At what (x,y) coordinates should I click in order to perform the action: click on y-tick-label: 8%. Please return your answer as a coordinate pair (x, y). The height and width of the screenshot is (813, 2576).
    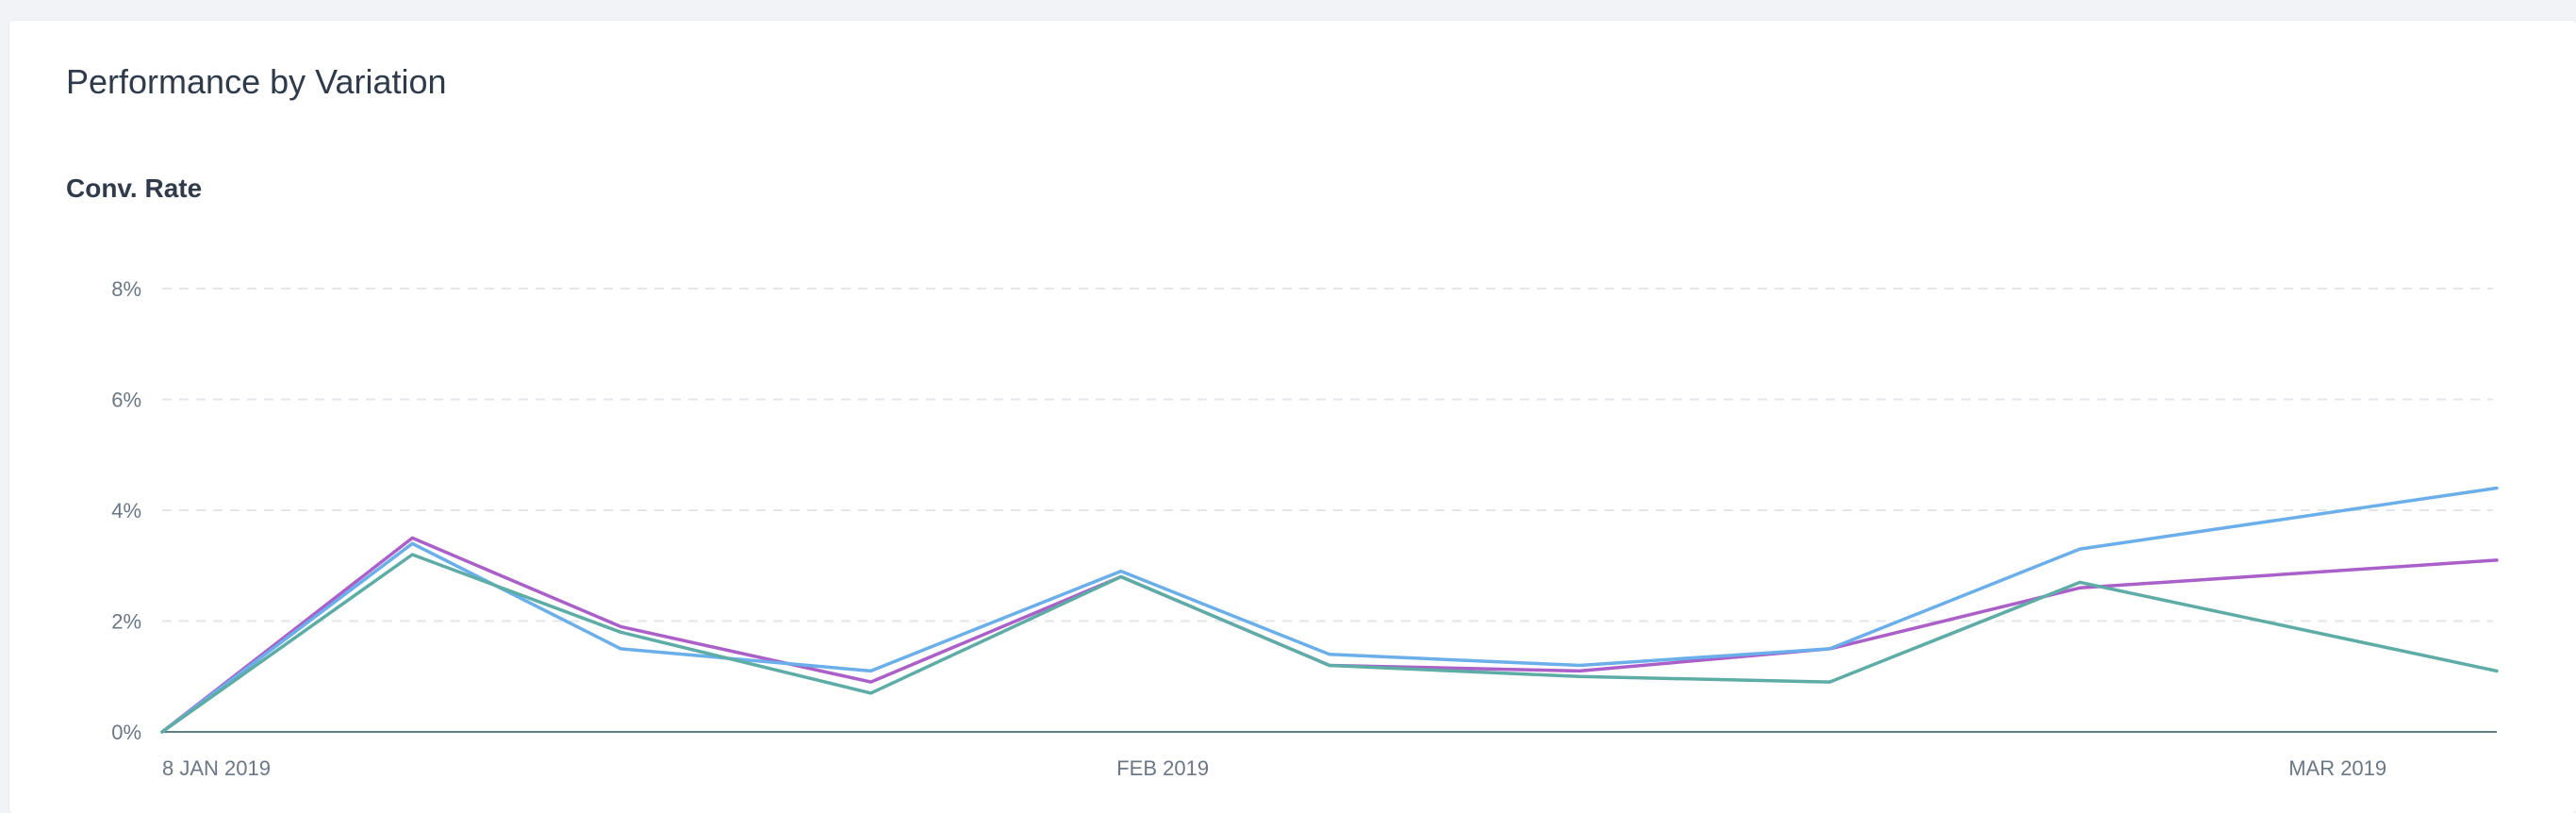
    Looking at the image, I should click on (126, 289).